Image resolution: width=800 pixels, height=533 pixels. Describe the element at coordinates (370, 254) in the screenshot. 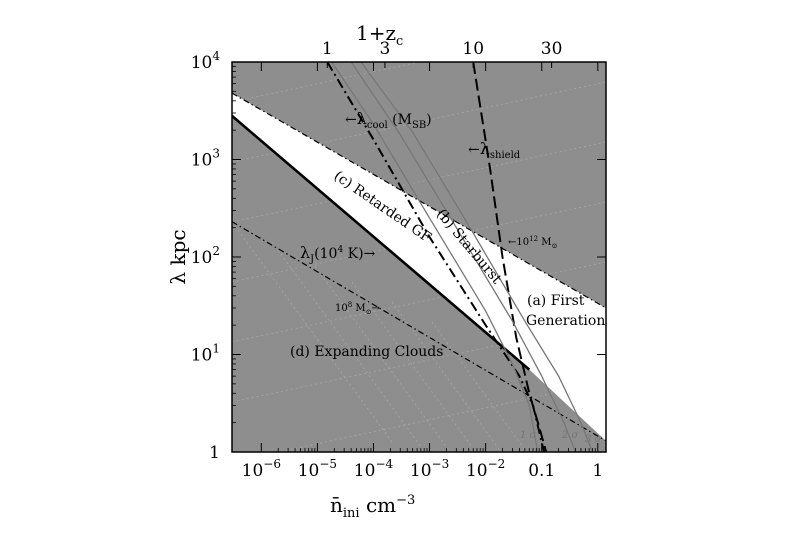

I see `annotation-jeans-arrow: →` at that location.